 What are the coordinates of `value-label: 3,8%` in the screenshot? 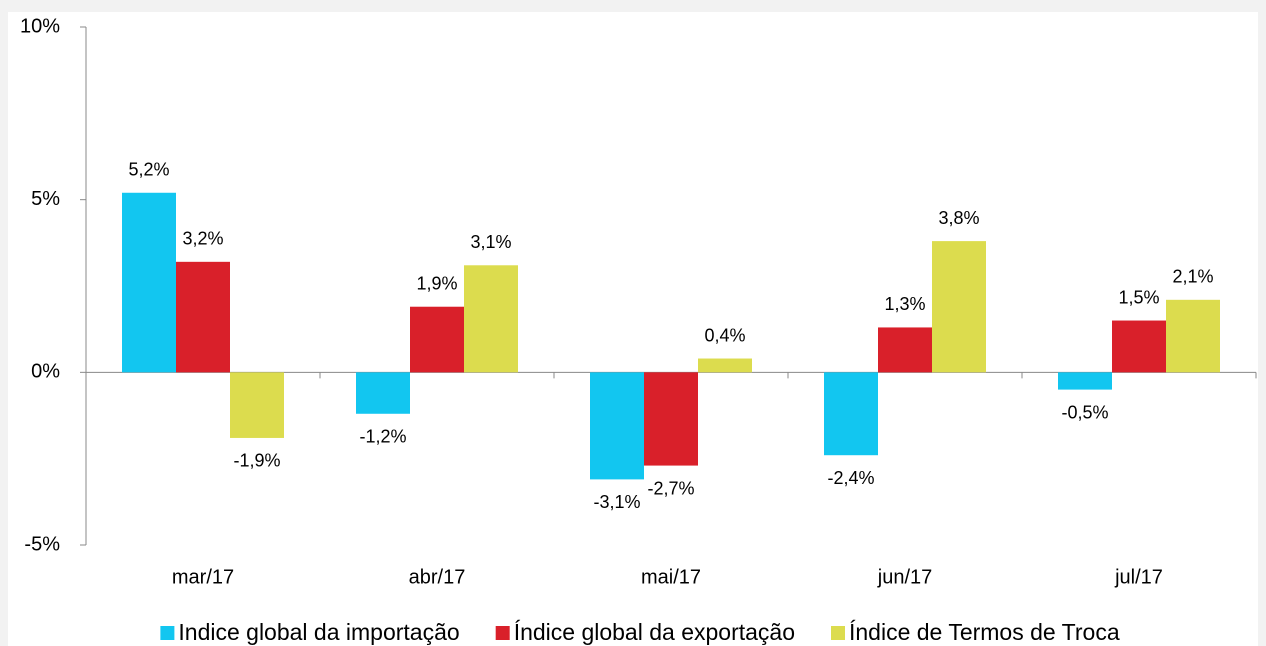 It's located at (958, 218).